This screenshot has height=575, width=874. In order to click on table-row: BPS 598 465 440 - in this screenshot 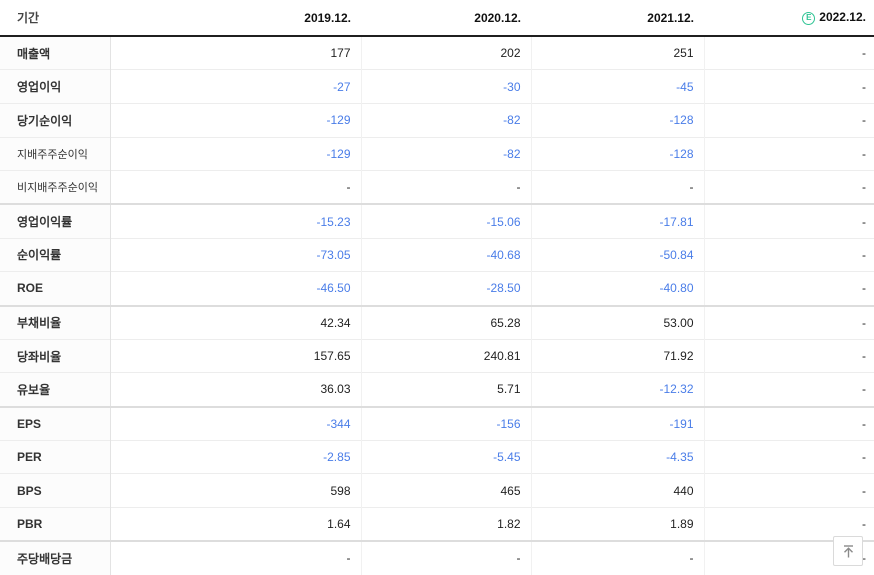, I will do `click(437, 490)`.